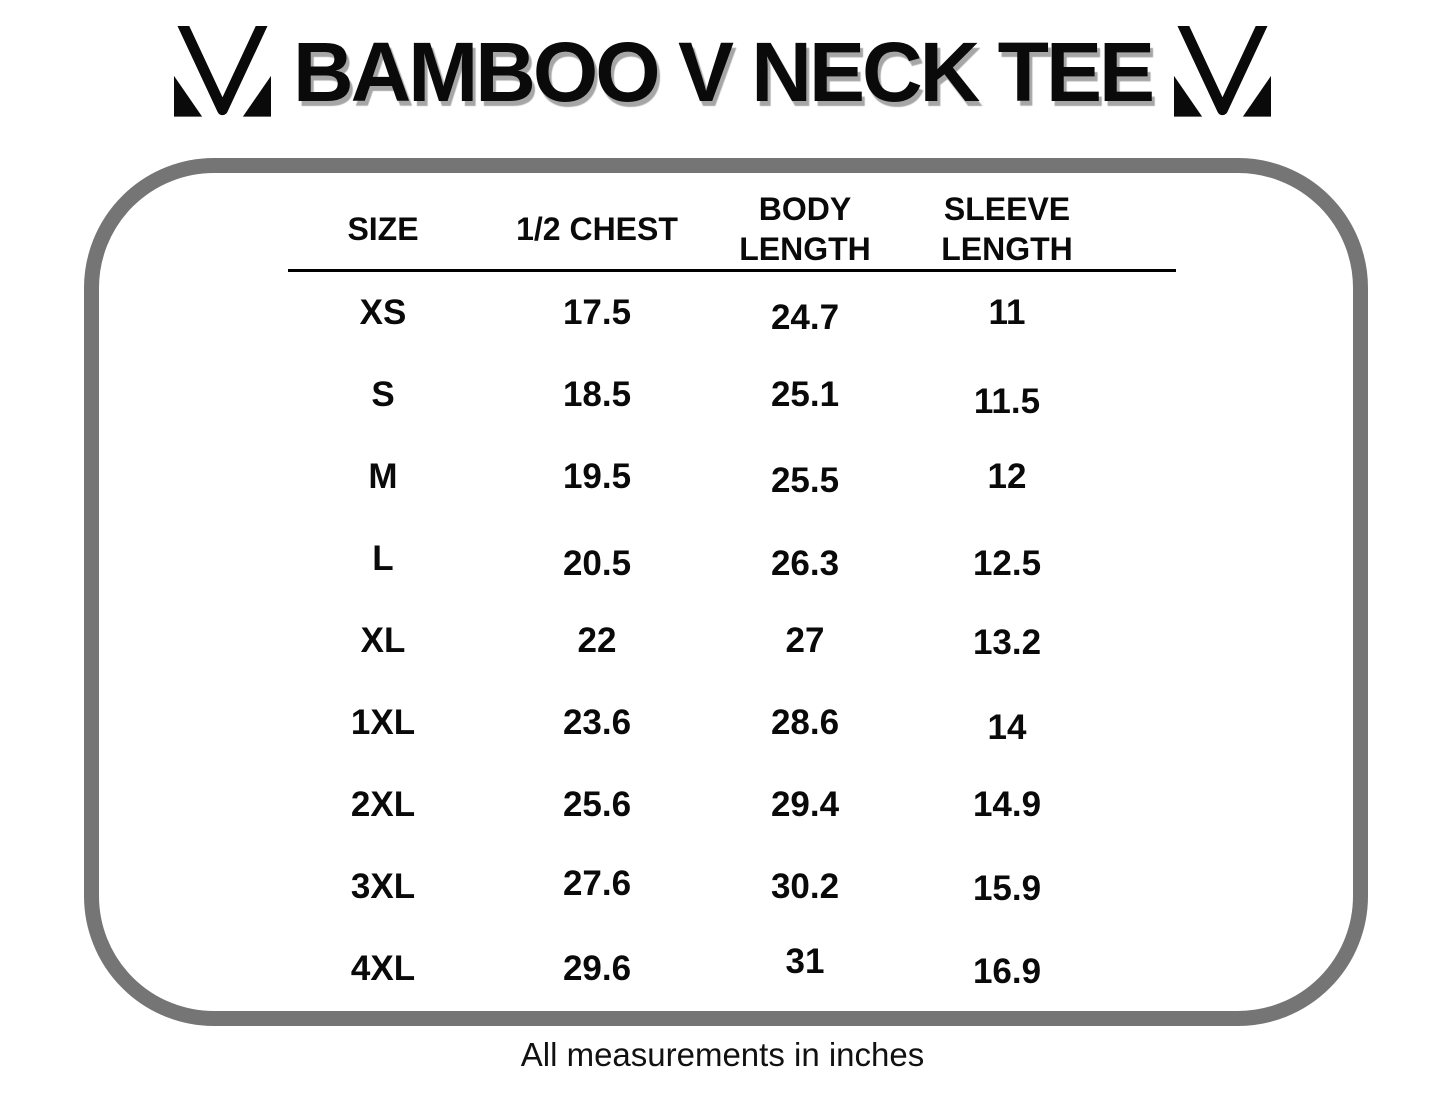  What do you see at coordinates (597, 722) in the screenshot?
I see `measurement-cell: 23.6` at bounding box center [597, 722].